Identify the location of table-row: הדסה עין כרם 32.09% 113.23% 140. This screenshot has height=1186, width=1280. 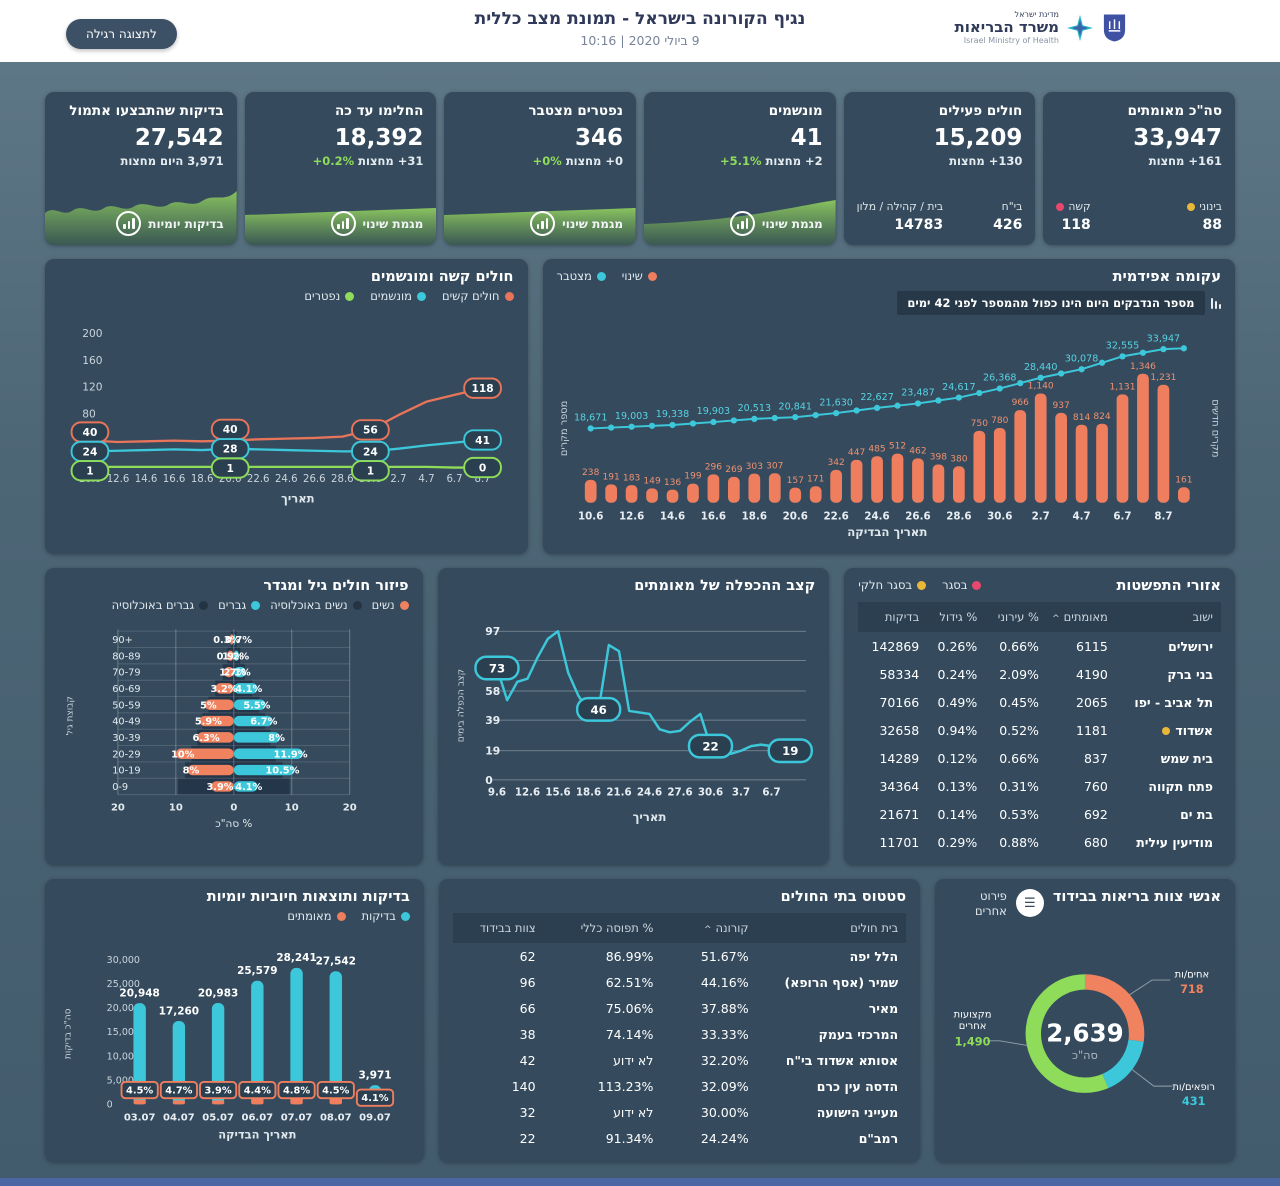
(705, 1086).